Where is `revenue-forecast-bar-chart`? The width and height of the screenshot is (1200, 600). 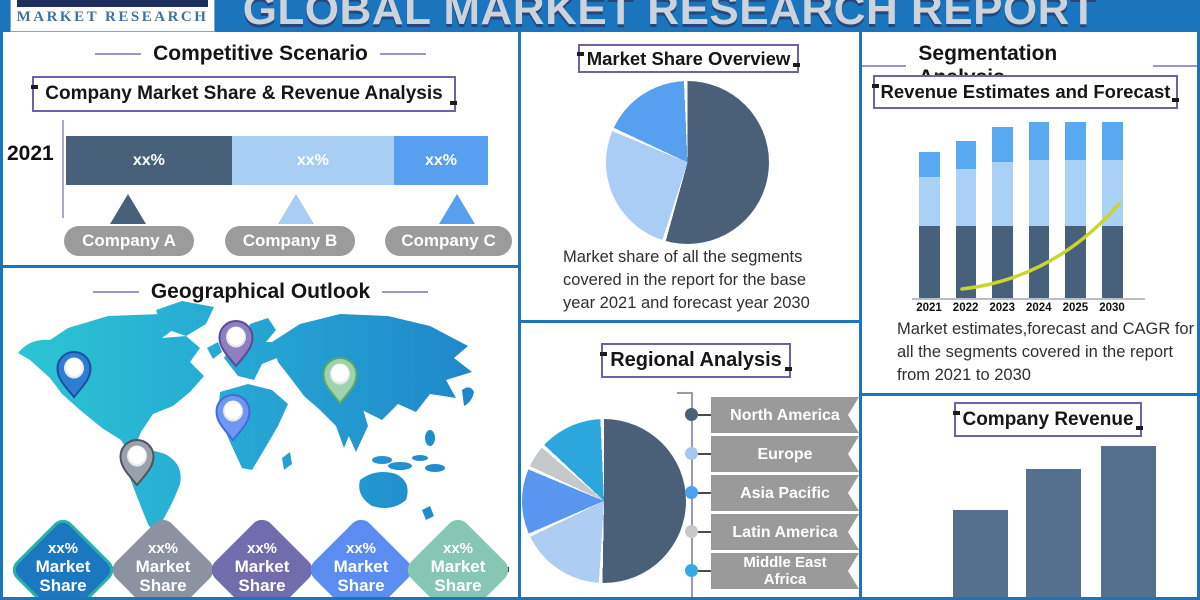
revenue-forecast-bar-chart is located at coordinates (1029, 165).